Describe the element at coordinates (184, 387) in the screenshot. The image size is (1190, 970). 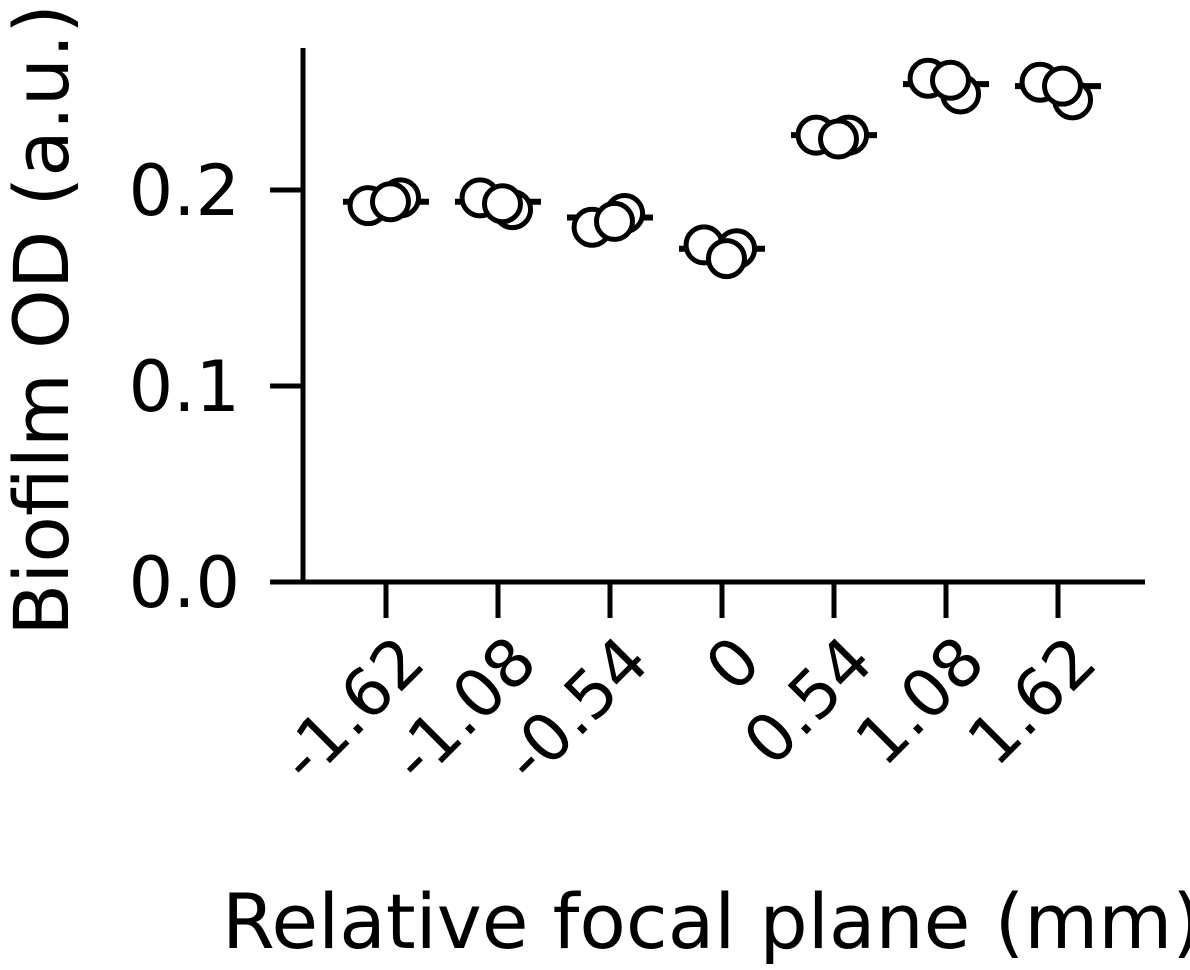
I see `y-tick-label: 0.1` at that location.